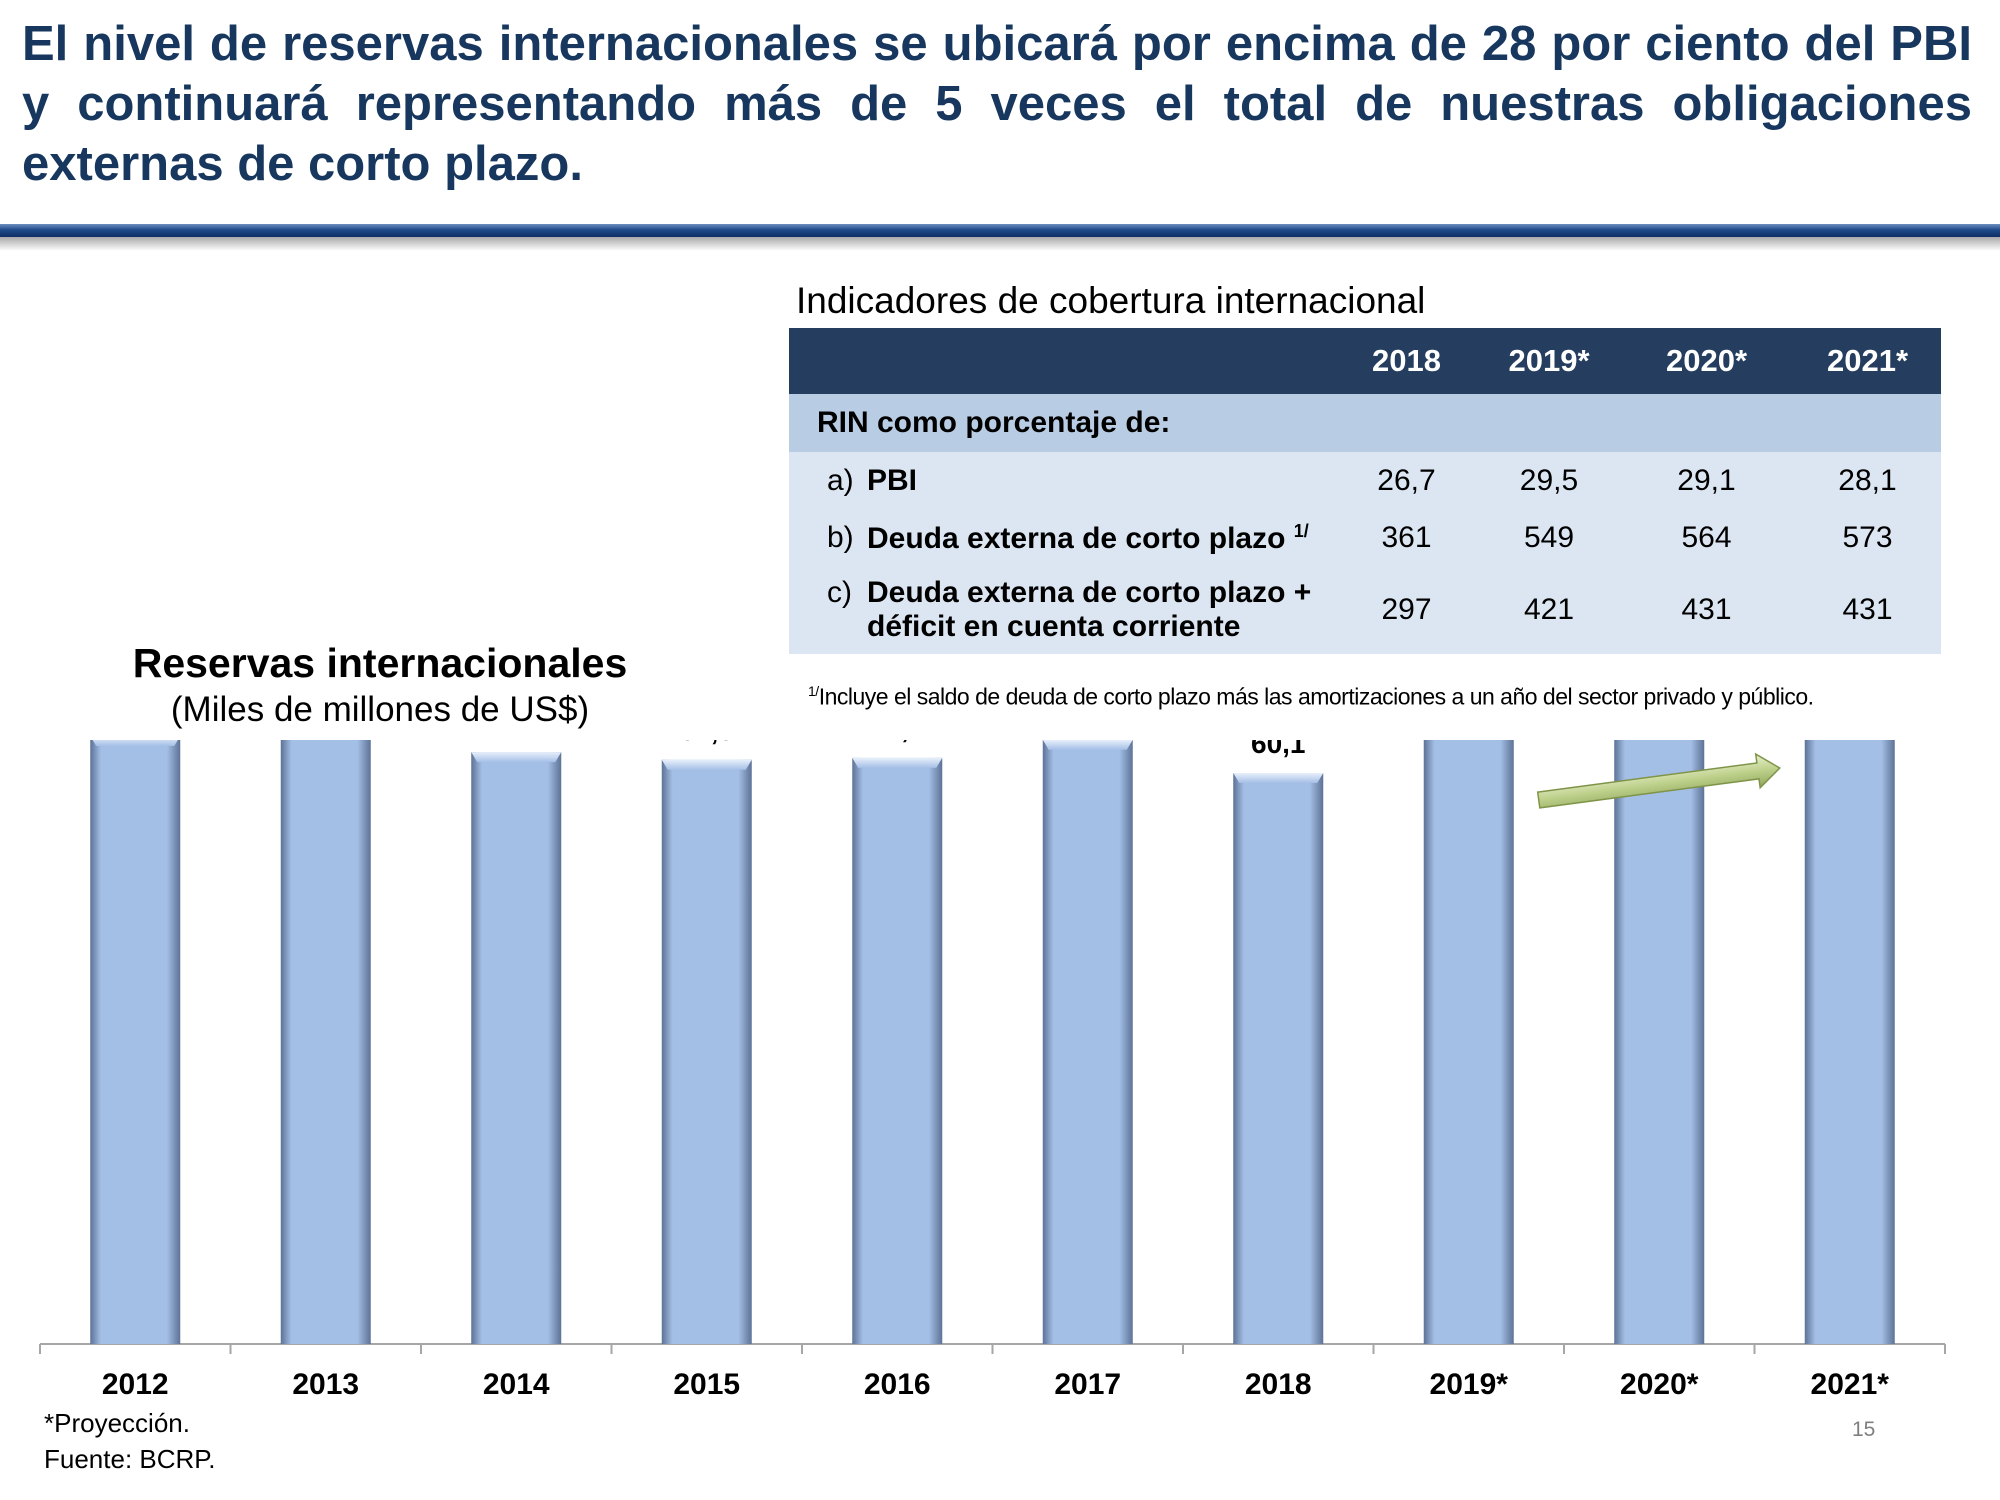 The height and width of the screenshot is (1500, 2000). Describe the element at coordinates (840, 537) in the screenshot. I see `row-prefix: b)` at that location.